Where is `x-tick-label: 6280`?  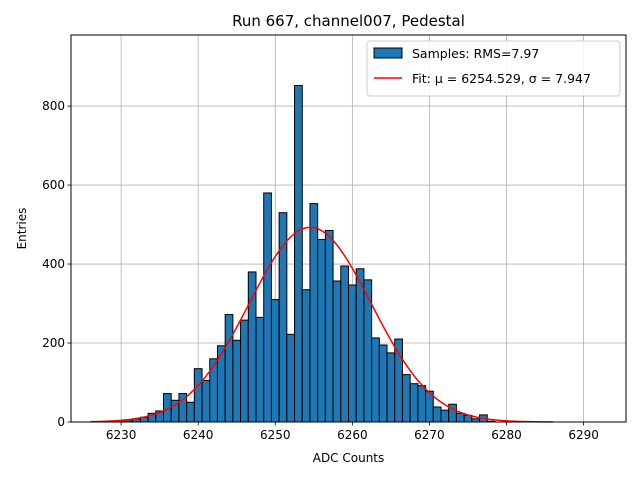
x-tick-label: 6280 is located at coordinates (506, 435).